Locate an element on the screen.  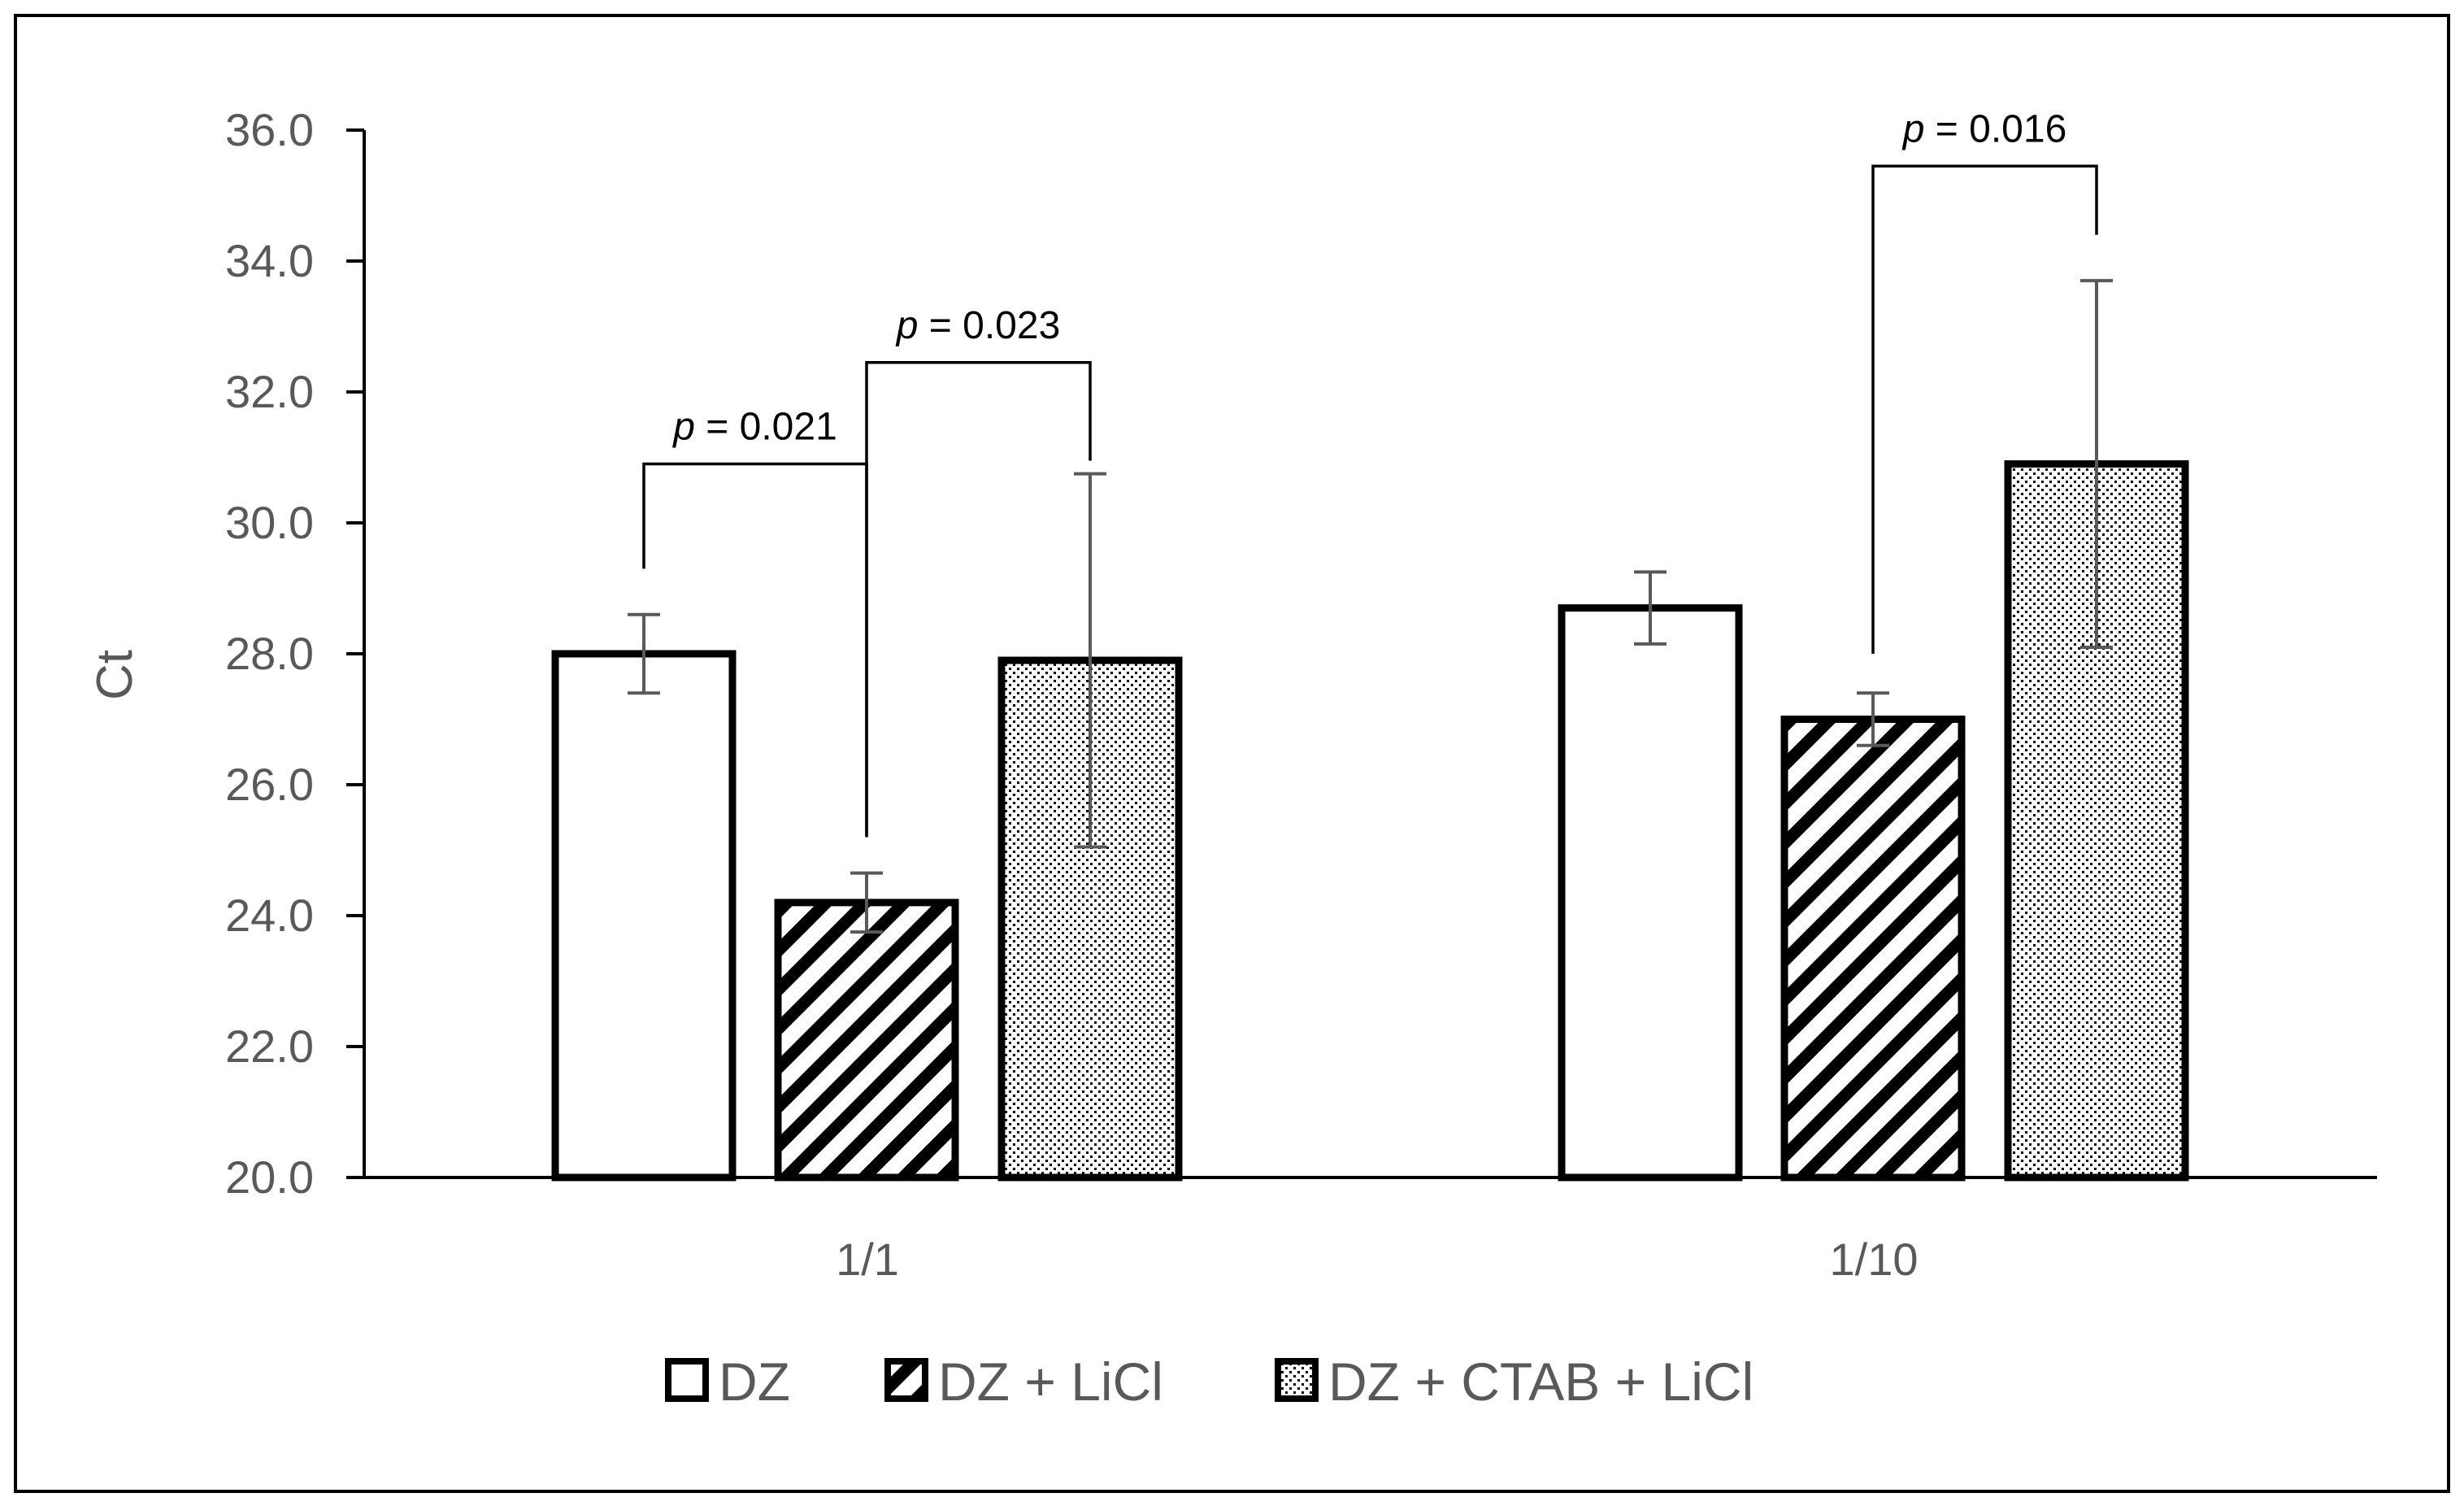
y-tick-label: 32.0 is located at coordinates (269, 391).